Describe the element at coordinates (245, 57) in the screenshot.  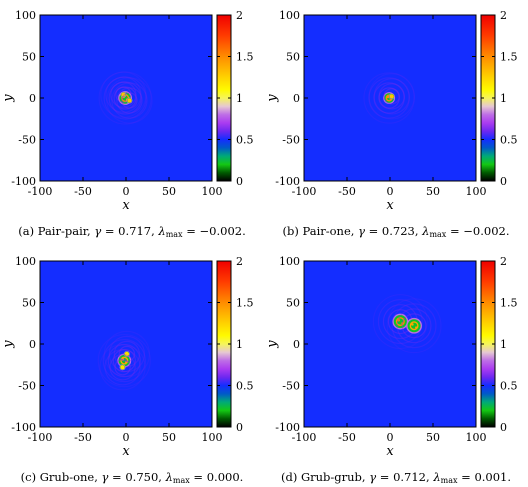
I see `colorbar-tick-label-a: 1.5` at that location.